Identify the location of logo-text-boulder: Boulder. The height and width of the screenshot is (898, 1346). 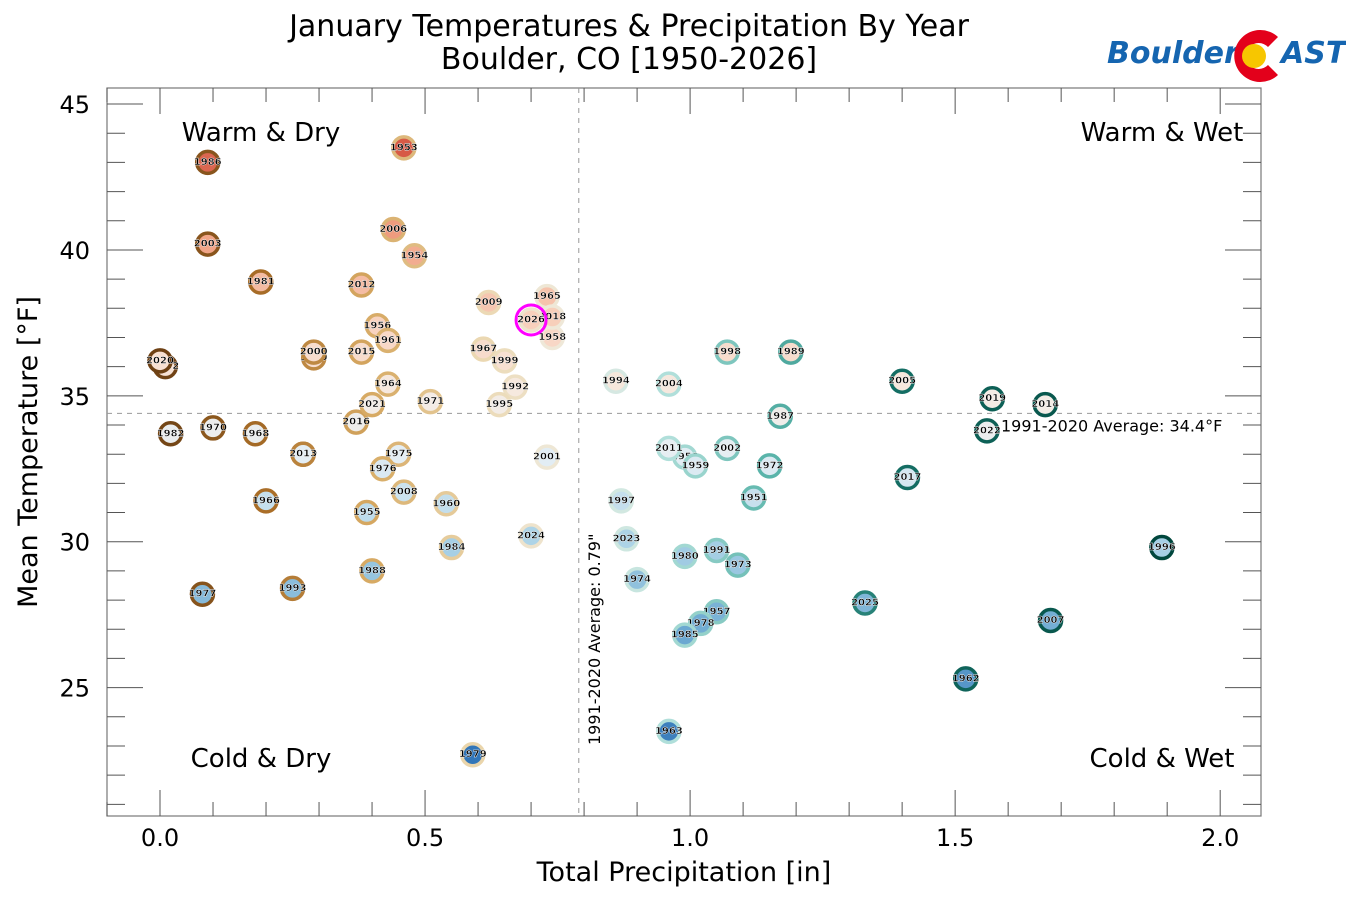
(1174, 53).